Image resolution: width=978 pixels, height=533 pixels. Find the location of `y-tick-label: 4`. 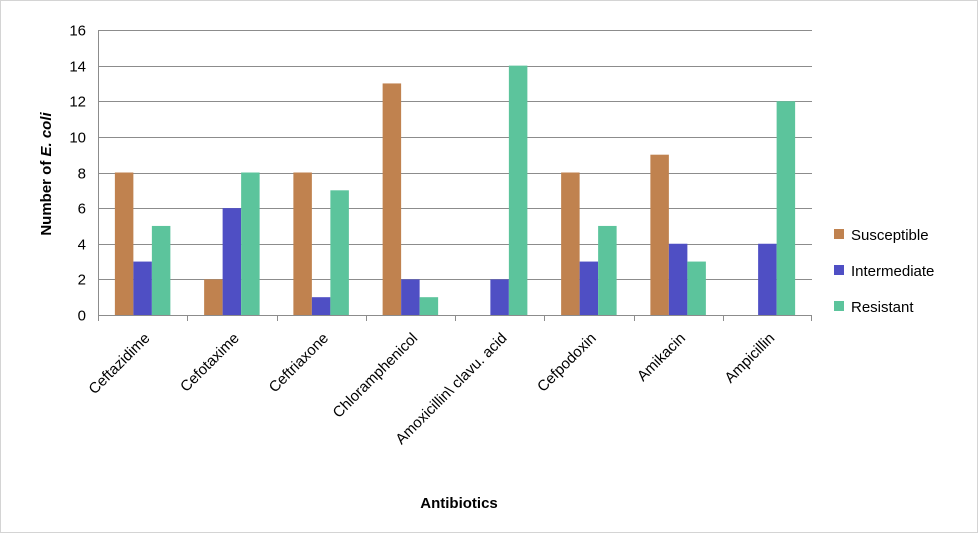

y-tick-label: 4 is located at coordinates (82, 245).